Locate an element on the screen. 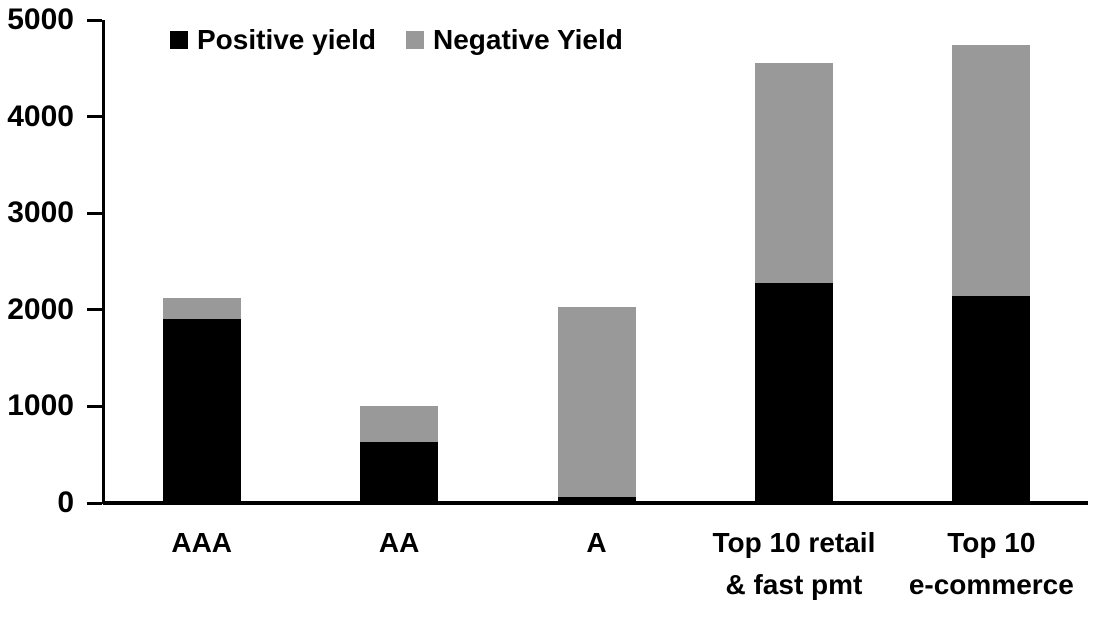  x-axis-category-label: AA is located at coordinates (399, 542).